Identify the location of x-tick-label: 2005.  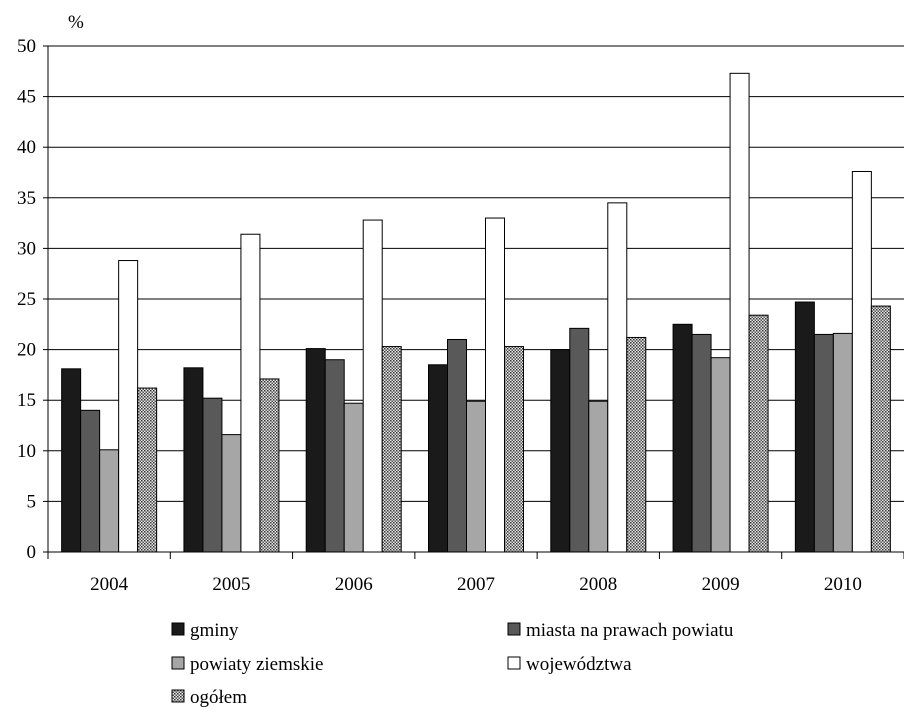
(231, 584).